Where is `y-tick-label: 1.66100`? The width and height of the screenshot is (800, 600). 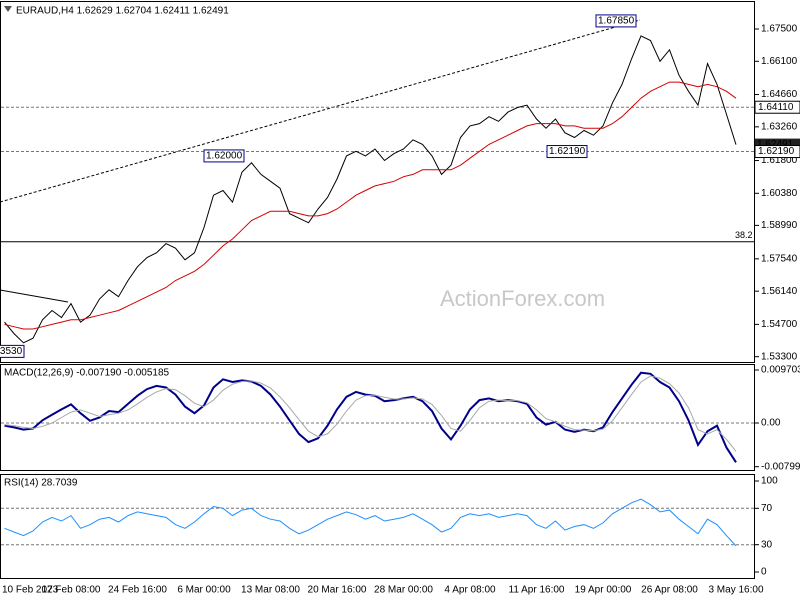 y-tick-label: 1.66100 is located at coordinates (779, 61).